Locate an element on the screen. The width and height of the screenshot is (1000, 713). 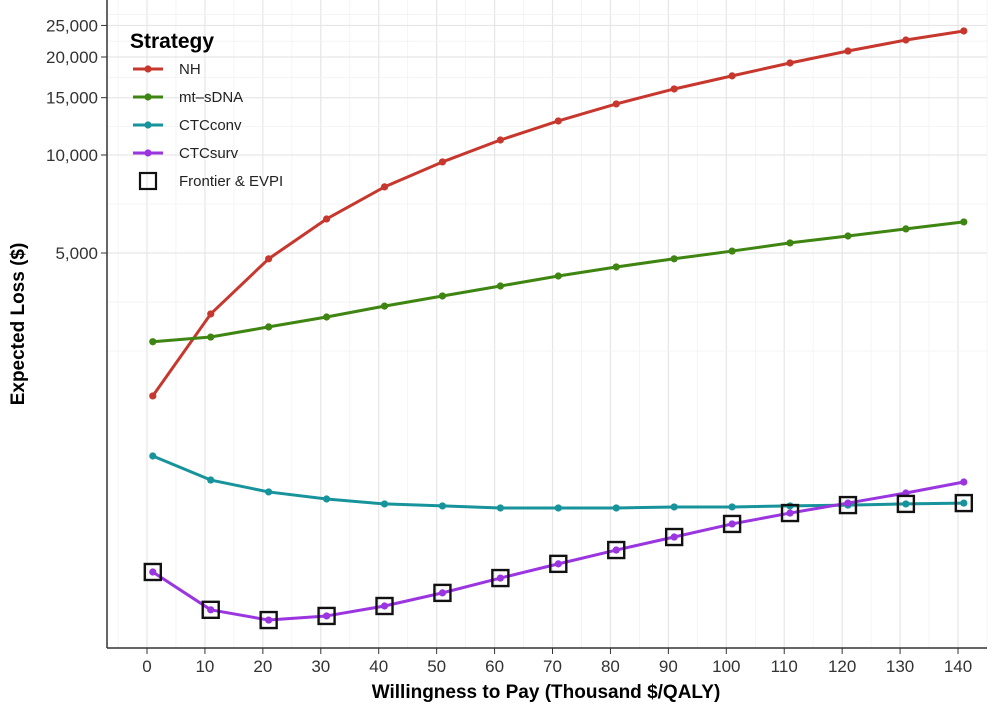
y-ticks: 5,000 10,000 15,000 20,000 25,000 is located at coordinates (76, 139).